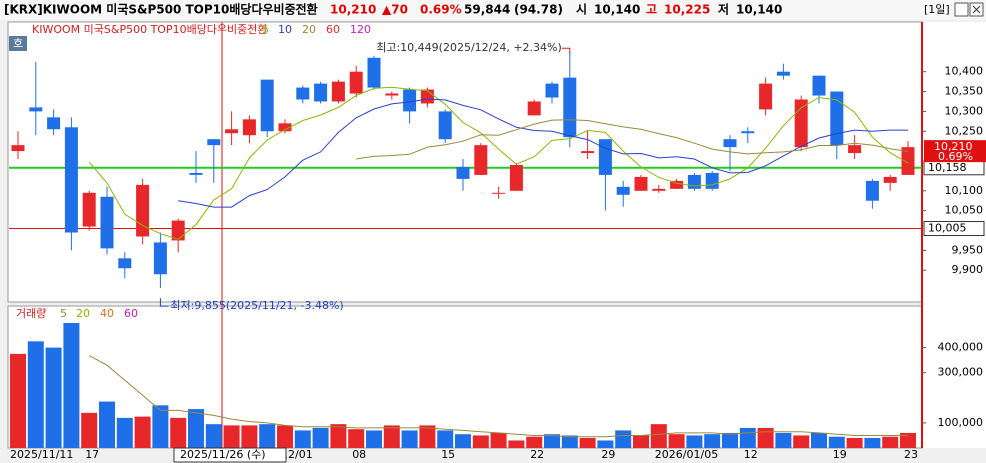 The width and height of the screenshot is (986, 463). I want to click on x-tick-label: 22, so click(537, 454).